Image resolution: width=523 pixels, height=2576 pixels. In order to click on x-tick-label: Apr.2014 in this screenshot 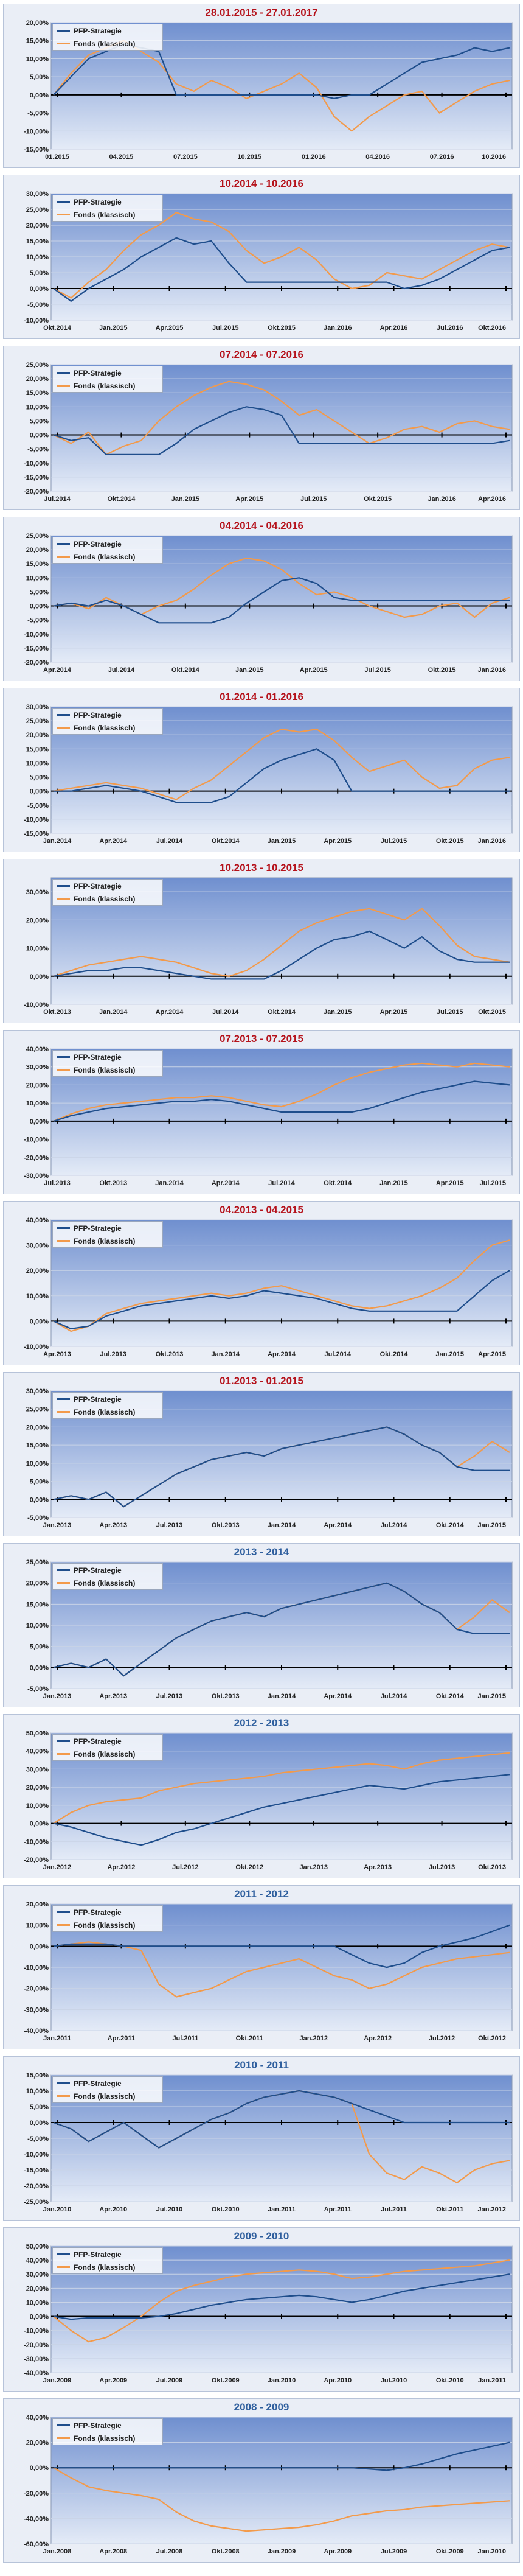, I will do `click(338, 1526)`.